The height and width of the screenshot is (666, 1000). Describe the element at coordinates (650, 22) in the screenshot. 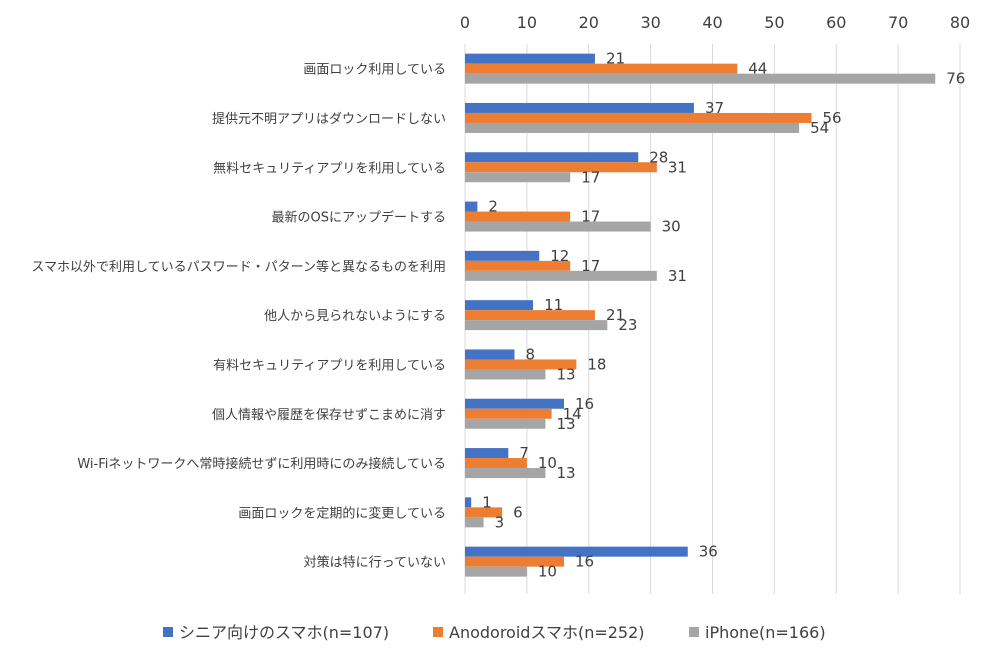

I see `x-tick-label: 30` at that location.